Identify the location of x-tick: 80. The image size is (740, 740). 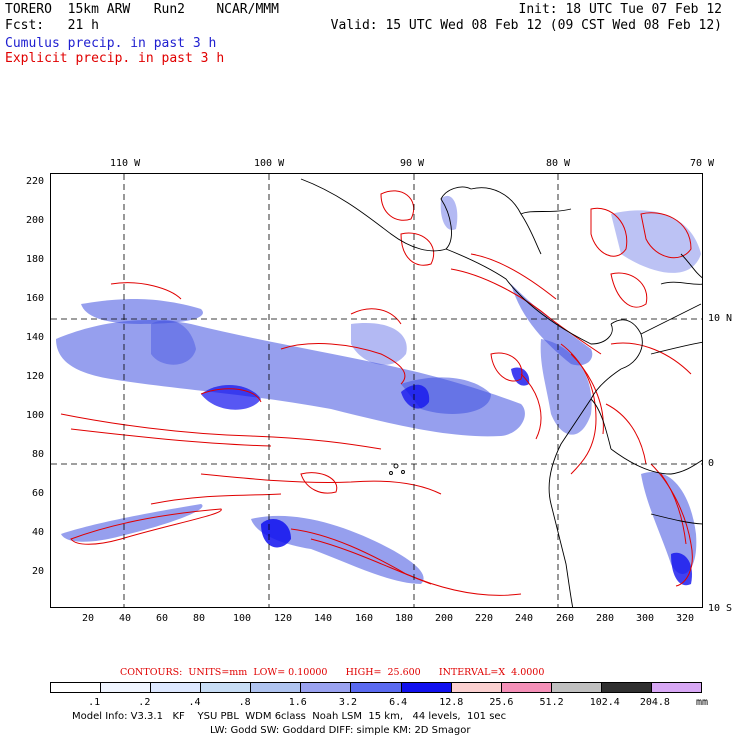
(199, 618).